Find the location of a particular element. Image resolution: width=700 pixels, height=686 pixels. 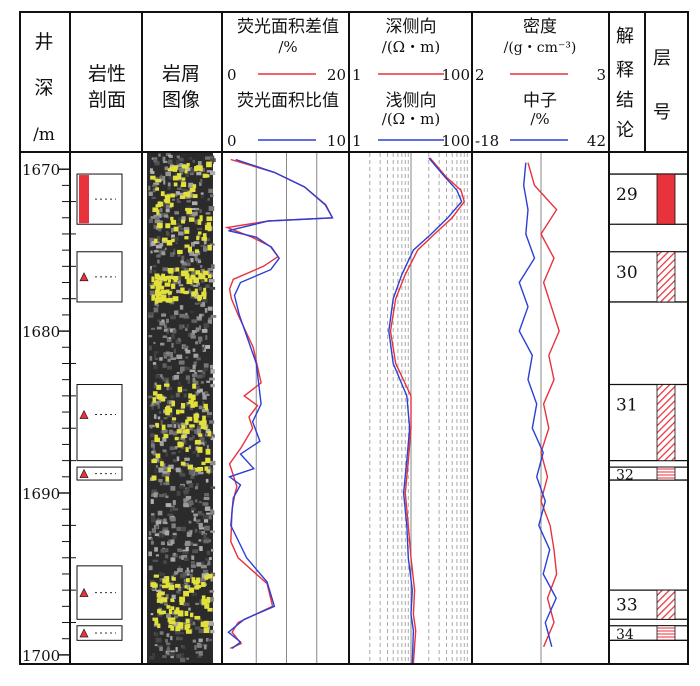

header-resistivity: 深侧向 /(Ω・m) 1 100 浅侧向 /(Ω・m) 1 100 is located at coordinates (411, 83).